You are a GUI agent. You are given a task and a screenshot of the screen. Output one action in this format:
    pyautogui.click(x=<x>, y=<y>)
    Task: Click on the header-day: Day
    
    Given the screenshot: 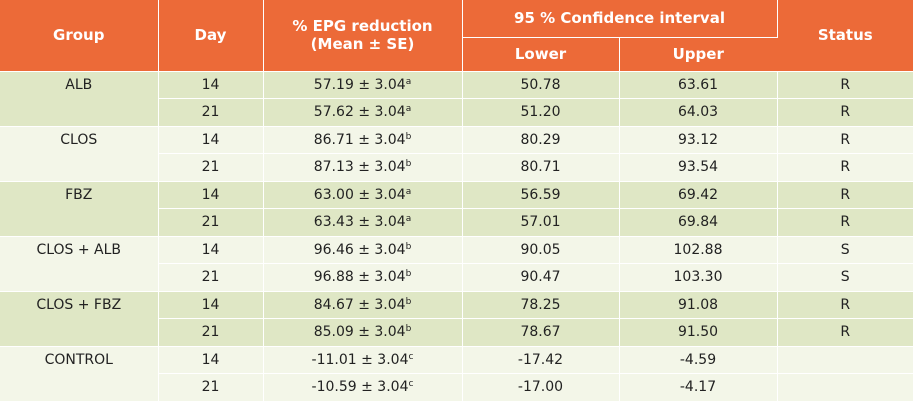 What is the action you would take?
    pyautogui.click(x=211, y=36)
    